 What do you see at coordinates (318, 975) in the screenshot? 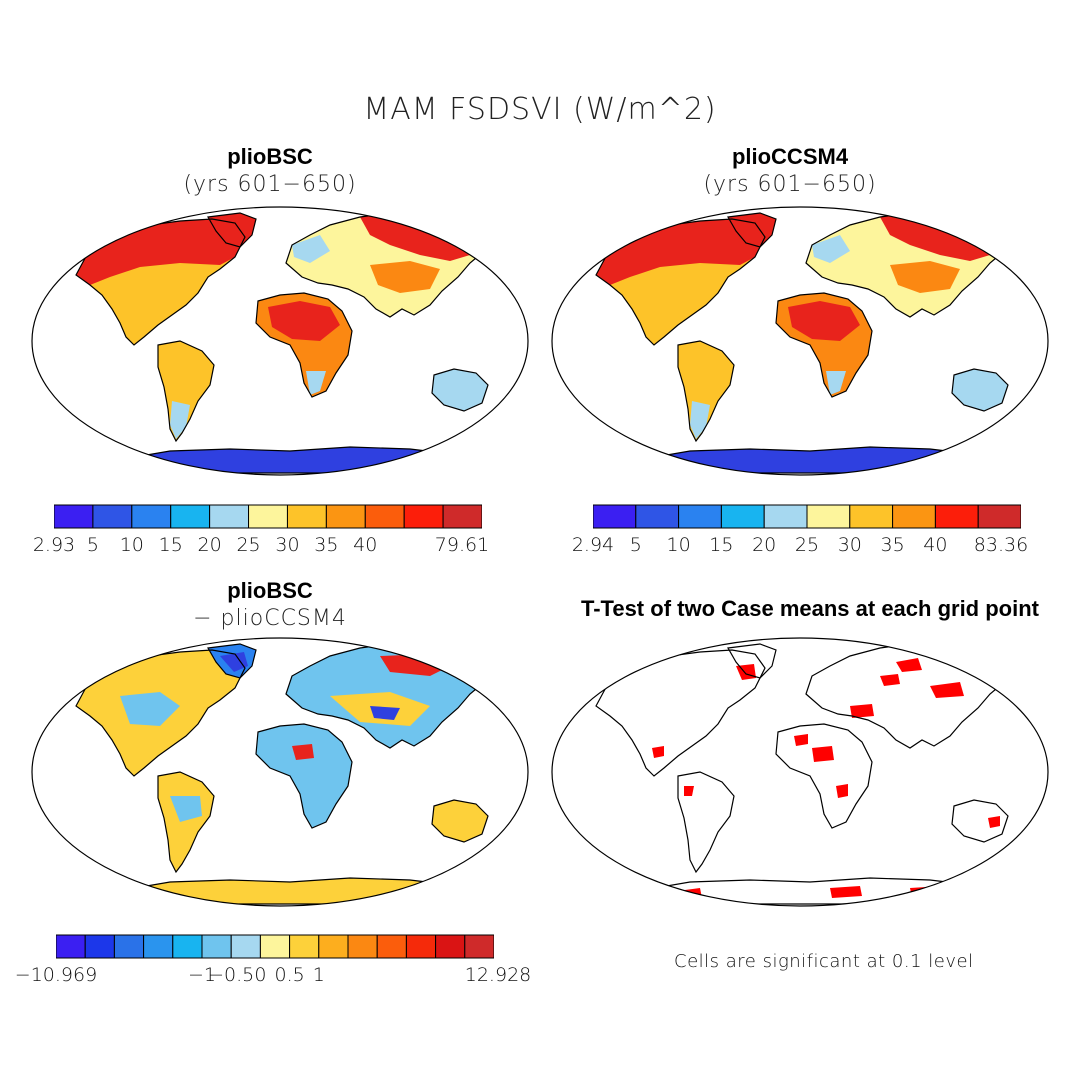
I see `colorbar-label: 1` at bounding box center [318, 975].